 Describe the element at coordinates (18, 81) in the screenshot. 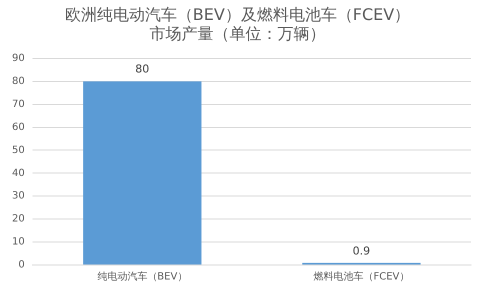

I see `y-tick-label: 80` at that location.